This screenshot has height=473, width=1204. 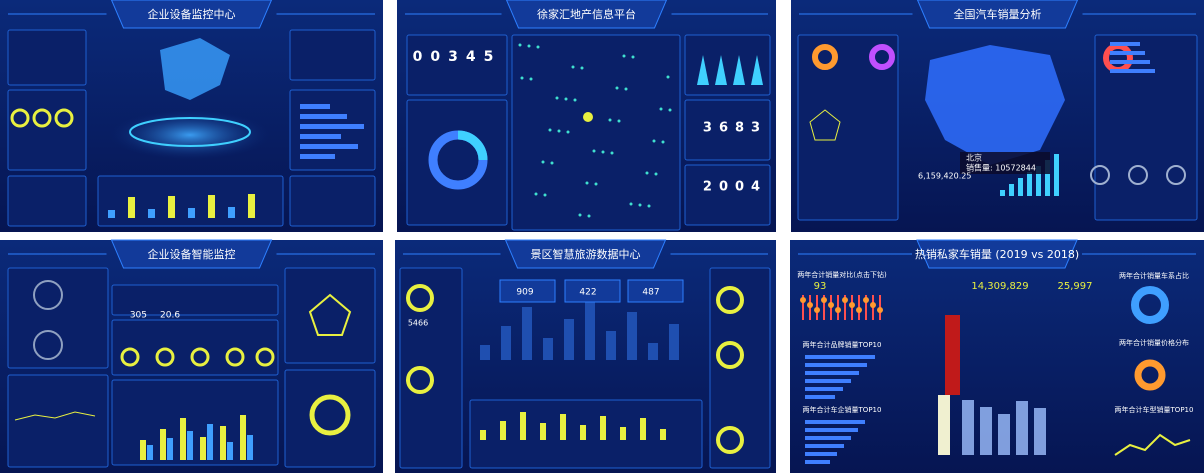 What do you see at coordinates (330, 314) in the screenshot?
I see `radar` at bounding box center [330, 314].